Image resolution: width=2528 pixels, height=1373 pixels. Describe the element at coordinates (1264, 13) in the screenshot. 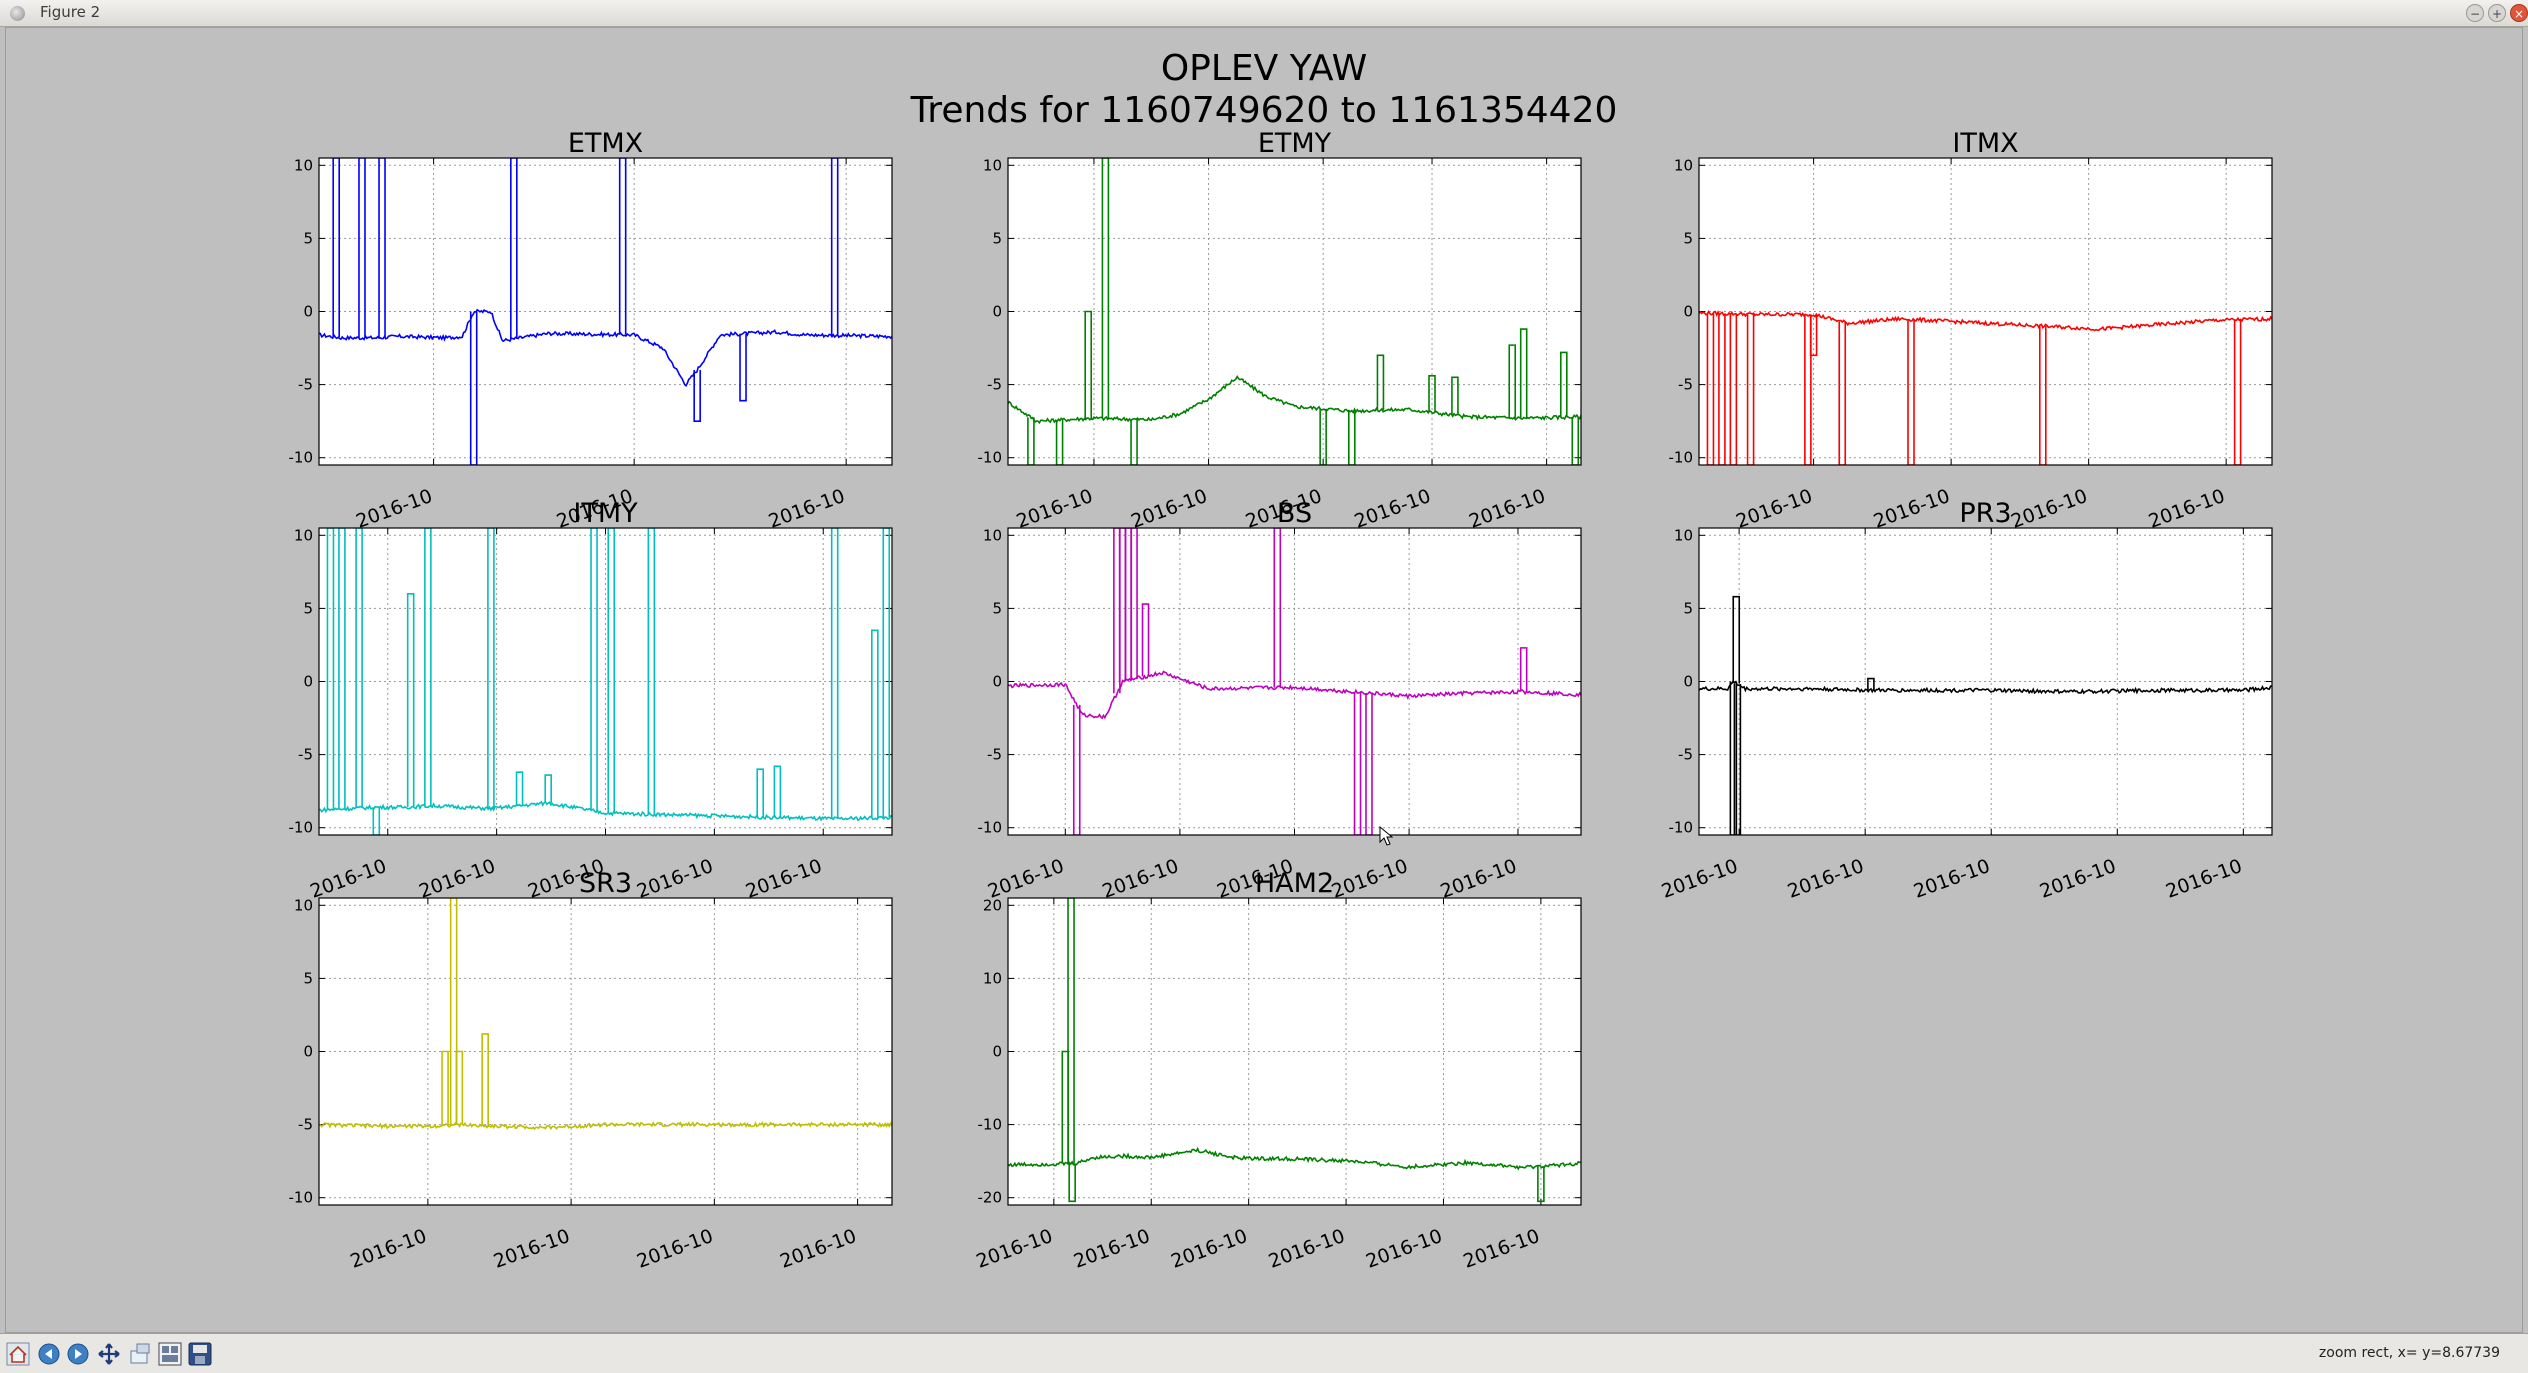

I see `window-titlebar: Figure 2 − + ×` at that location.